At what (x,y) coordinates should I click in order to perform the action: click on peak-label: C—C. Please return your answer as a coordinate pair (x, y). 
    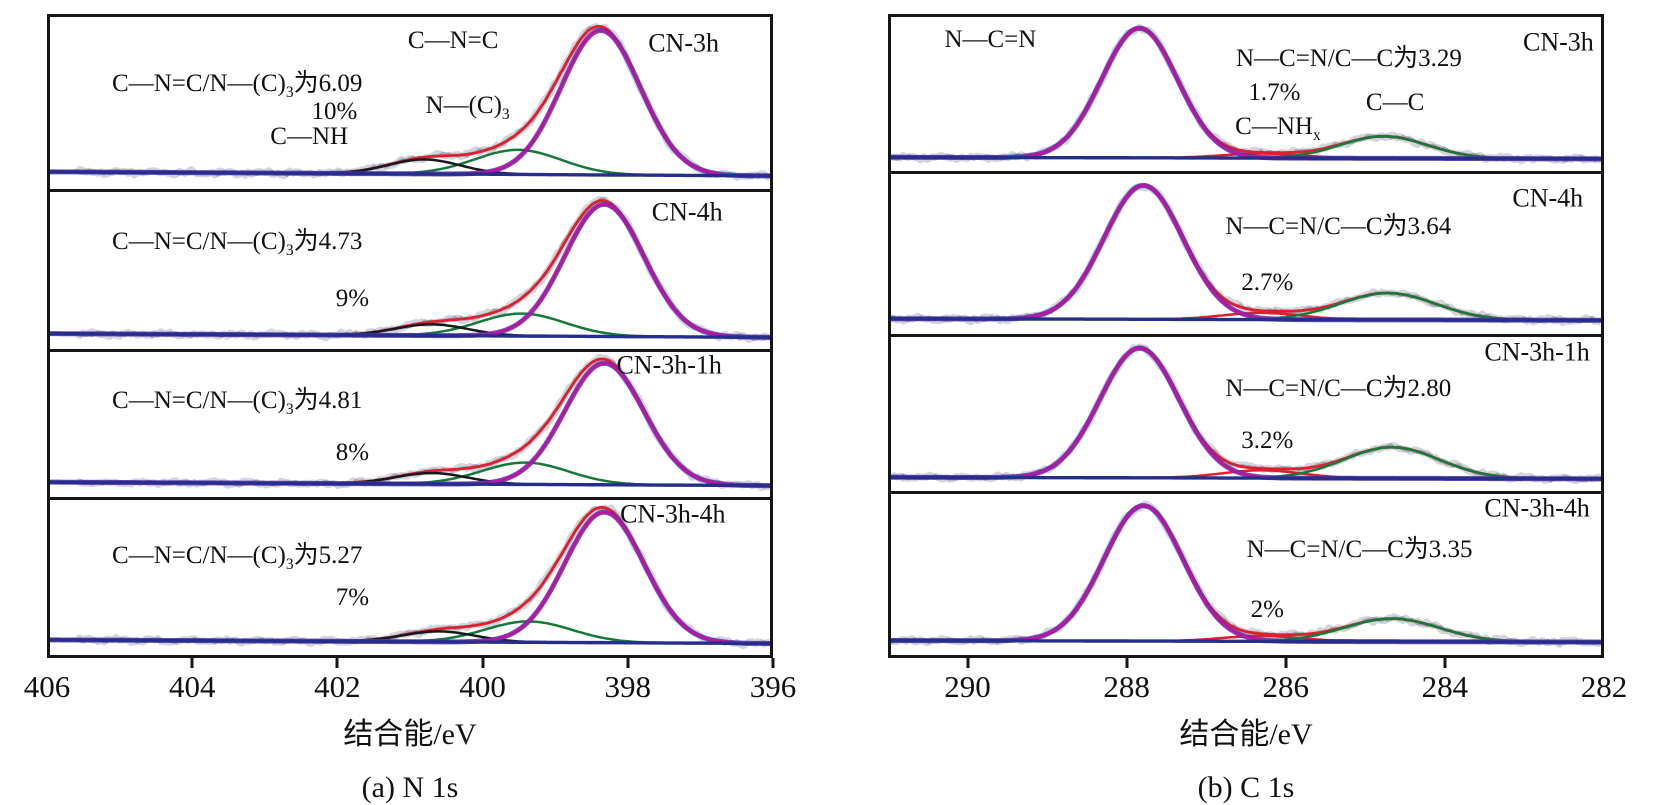
    Looking at the image, I should click on (1395, 103).